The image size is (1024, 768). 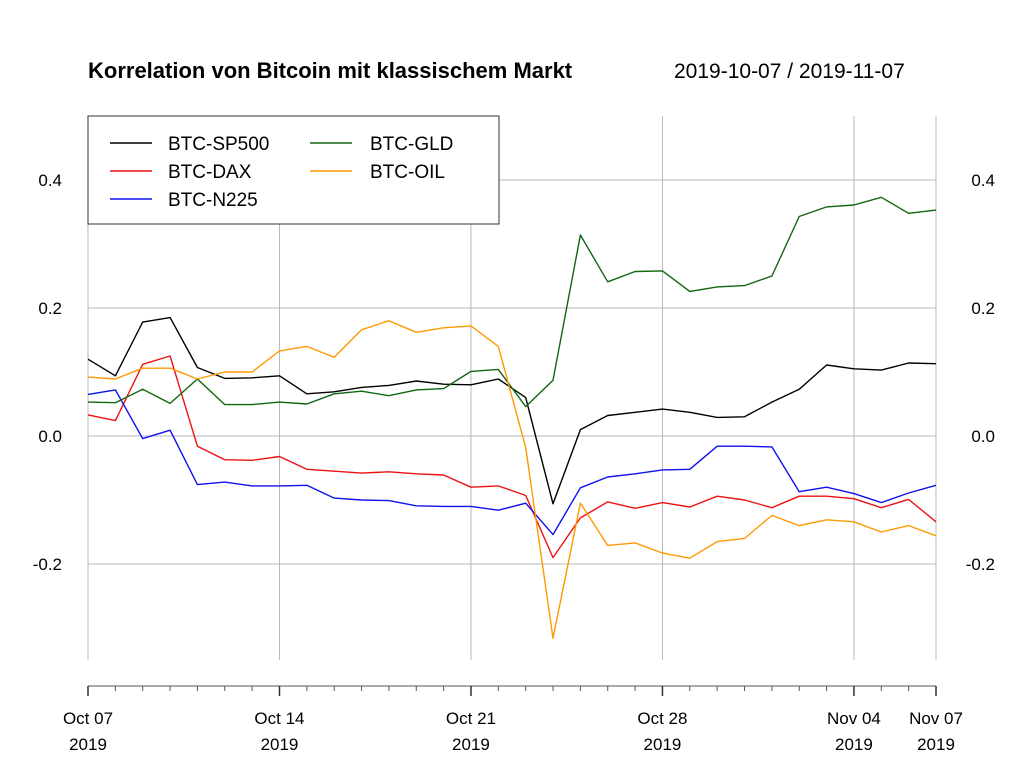 What do you see at coordinates (407, 172) in the screenshot?
I see `legend-label-btc-oil: BTC-OIL` at bounding box center [407, 172].